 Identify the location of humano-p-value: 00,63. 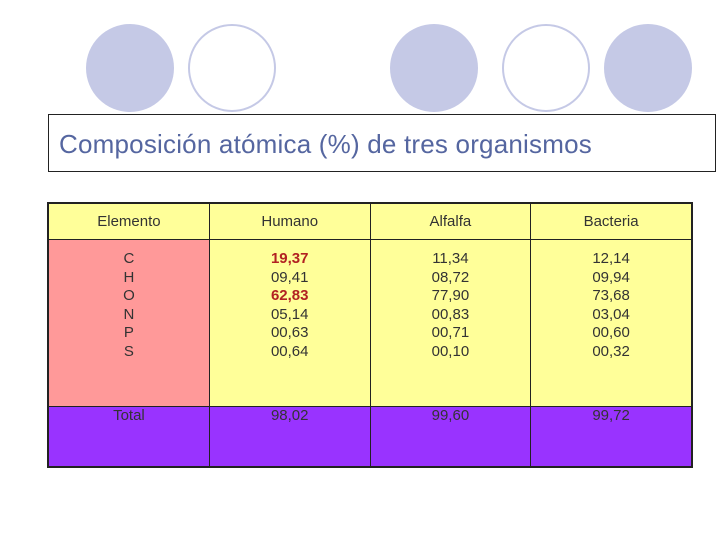
(289, 333).